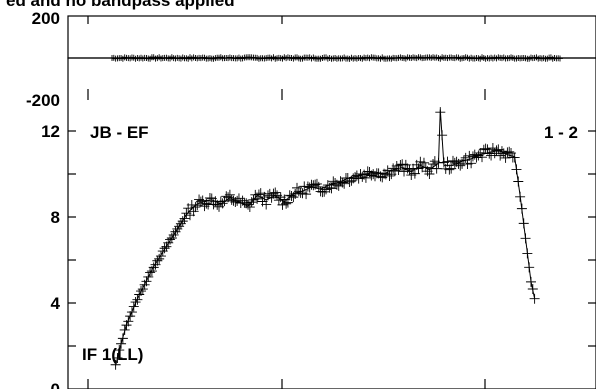 This screenshot has height=389, width=596. Describe the element at coordinates (55, 217) in the screenshot. I see `amp-tick-label-8: 8` at that location.